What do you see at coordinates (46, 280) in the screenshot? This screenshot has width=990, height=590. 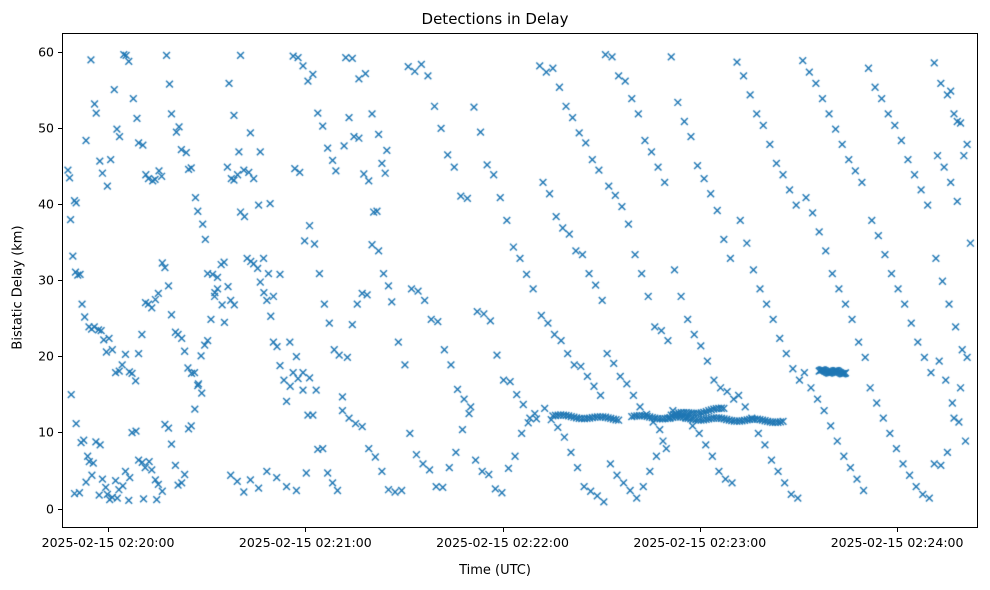 I see `y-tick-label: 30` at bounding box center [46, 280].